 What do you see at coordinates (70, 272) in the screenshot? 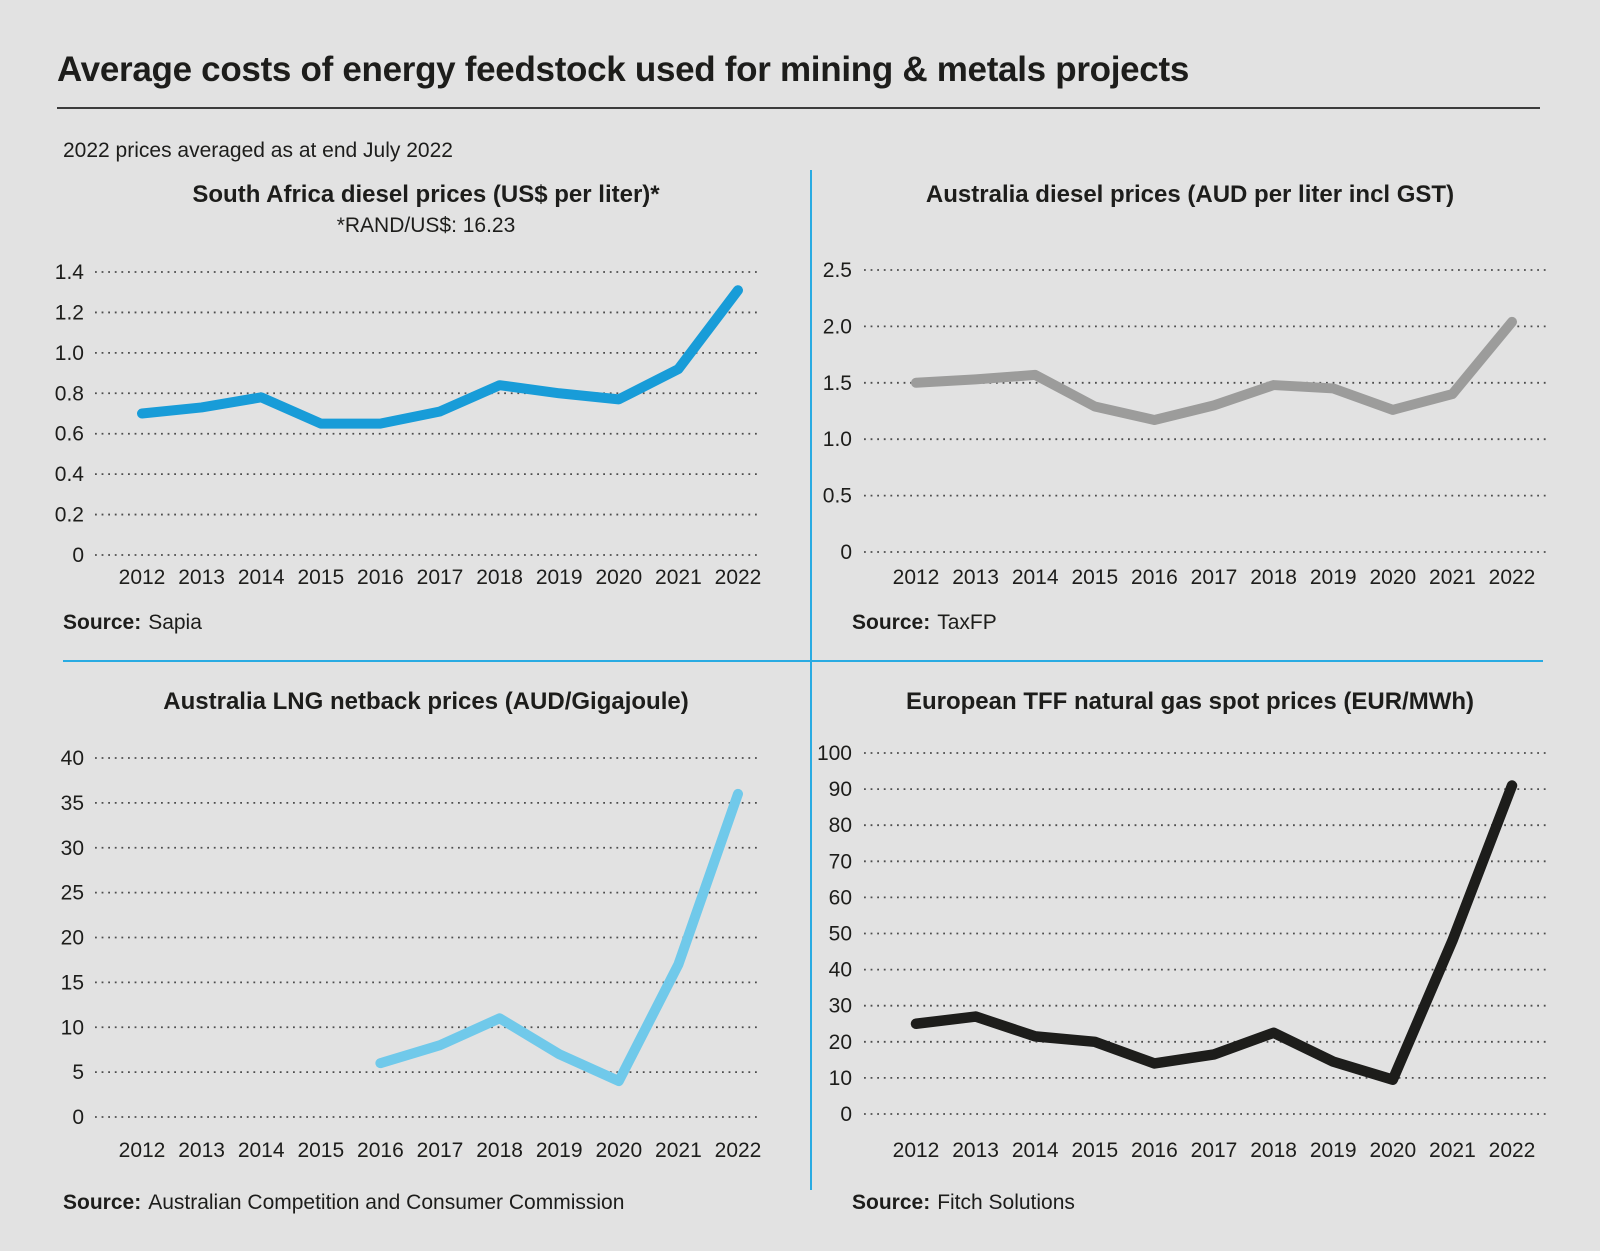
I see `svg-text: 1.4` at bounding box center [70, 272].